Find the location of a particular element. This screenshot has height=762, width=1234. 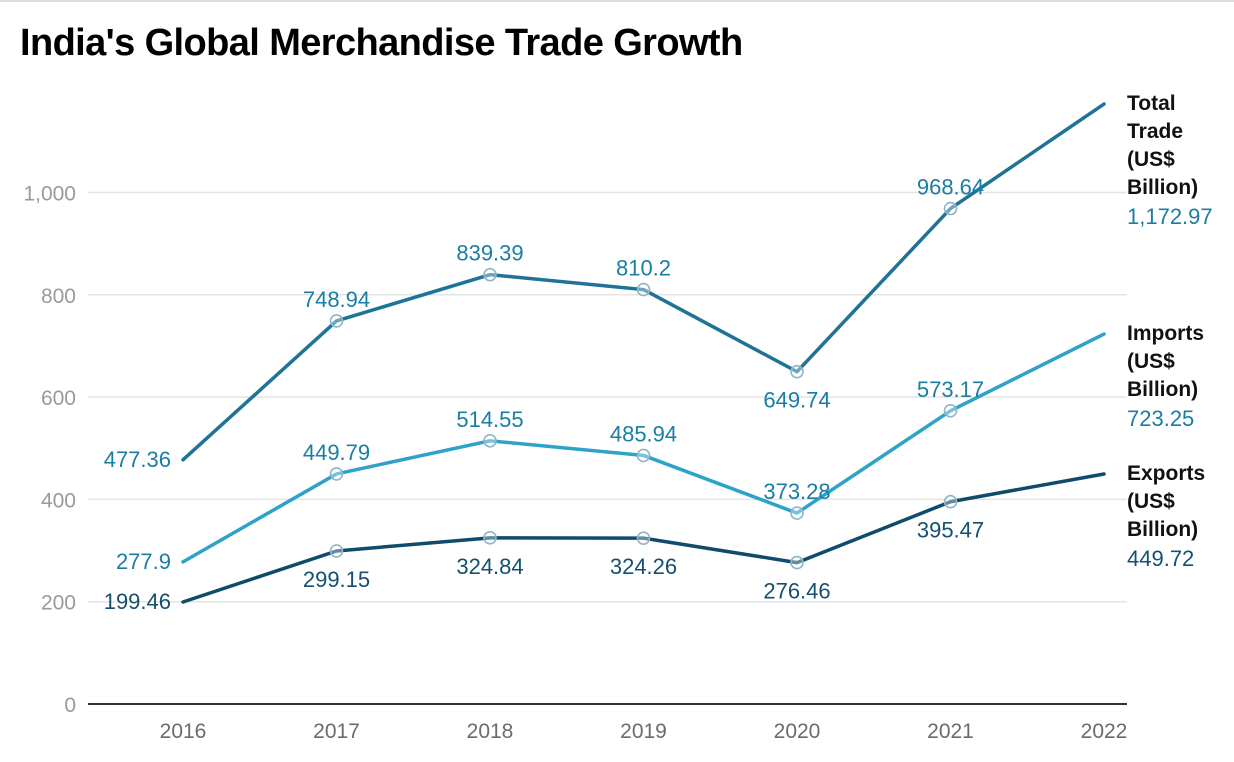

exports-data-label: 299.15 is located at coordinates (336, 579).